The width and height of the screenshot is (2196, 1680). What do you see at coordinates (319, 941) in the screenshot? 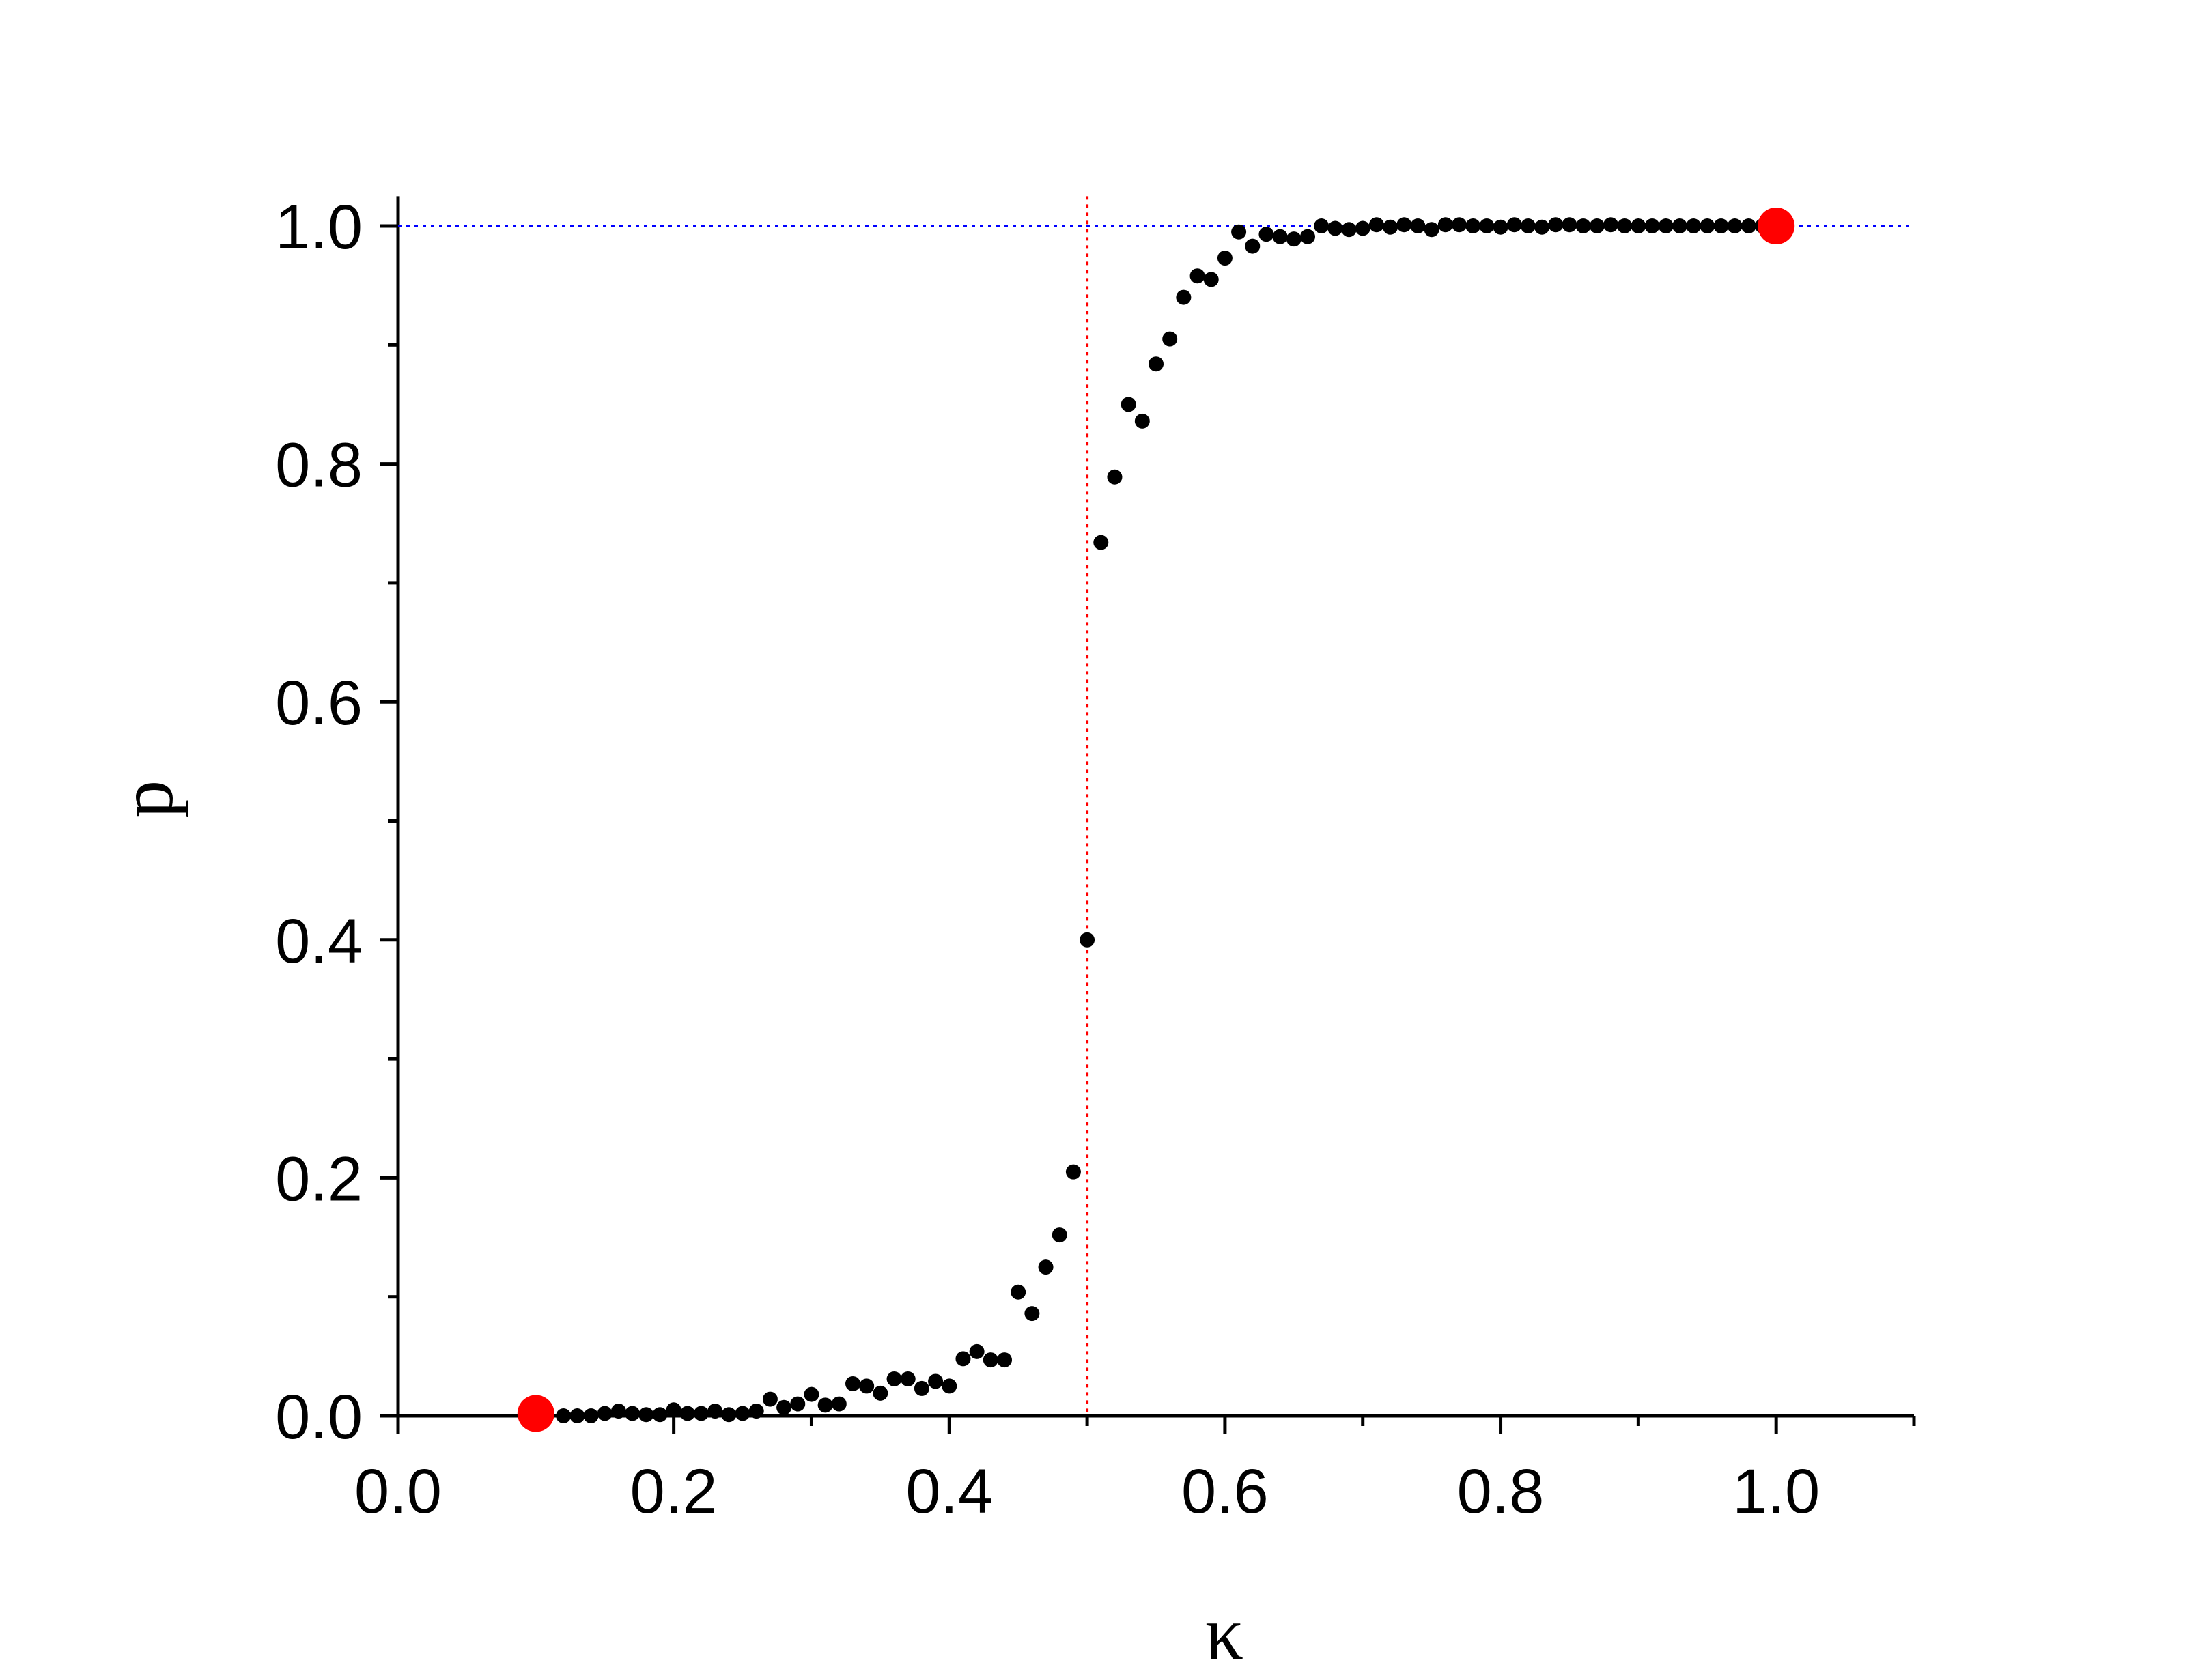
I see `y-tick-label: 0.4` at bounding box center [319, 941].